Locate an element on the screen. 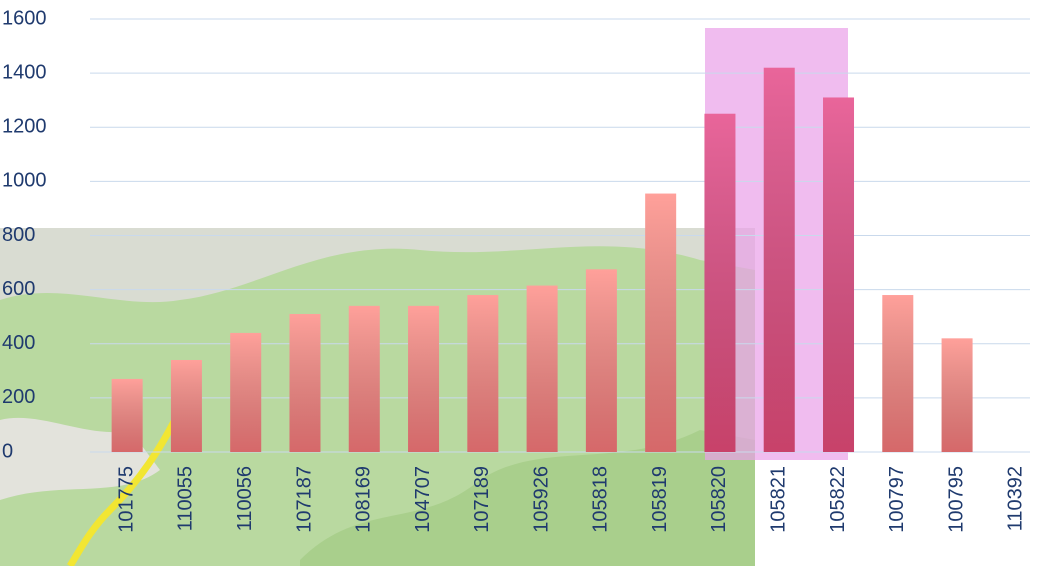 This screenshot has width=1048, height=566. y-tick-label: 1400 is located at coordinates (24, 72).